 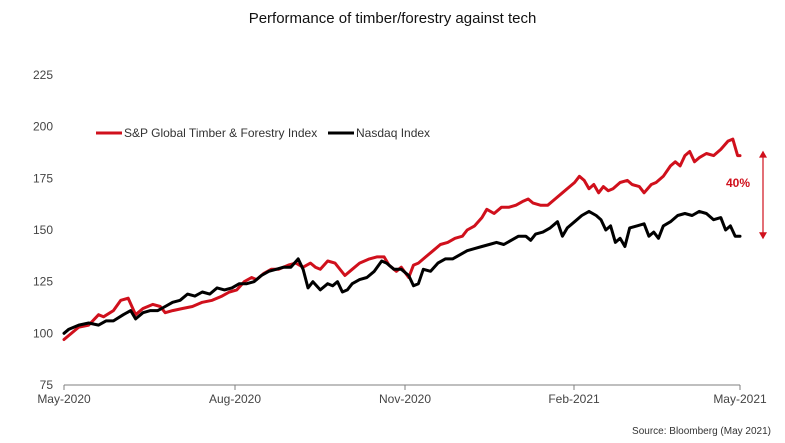 What do you see at coordinates (574, 399) in the screenshot?
I see `x-tick-label: Feb-2021` at bounding box center [574, 399].